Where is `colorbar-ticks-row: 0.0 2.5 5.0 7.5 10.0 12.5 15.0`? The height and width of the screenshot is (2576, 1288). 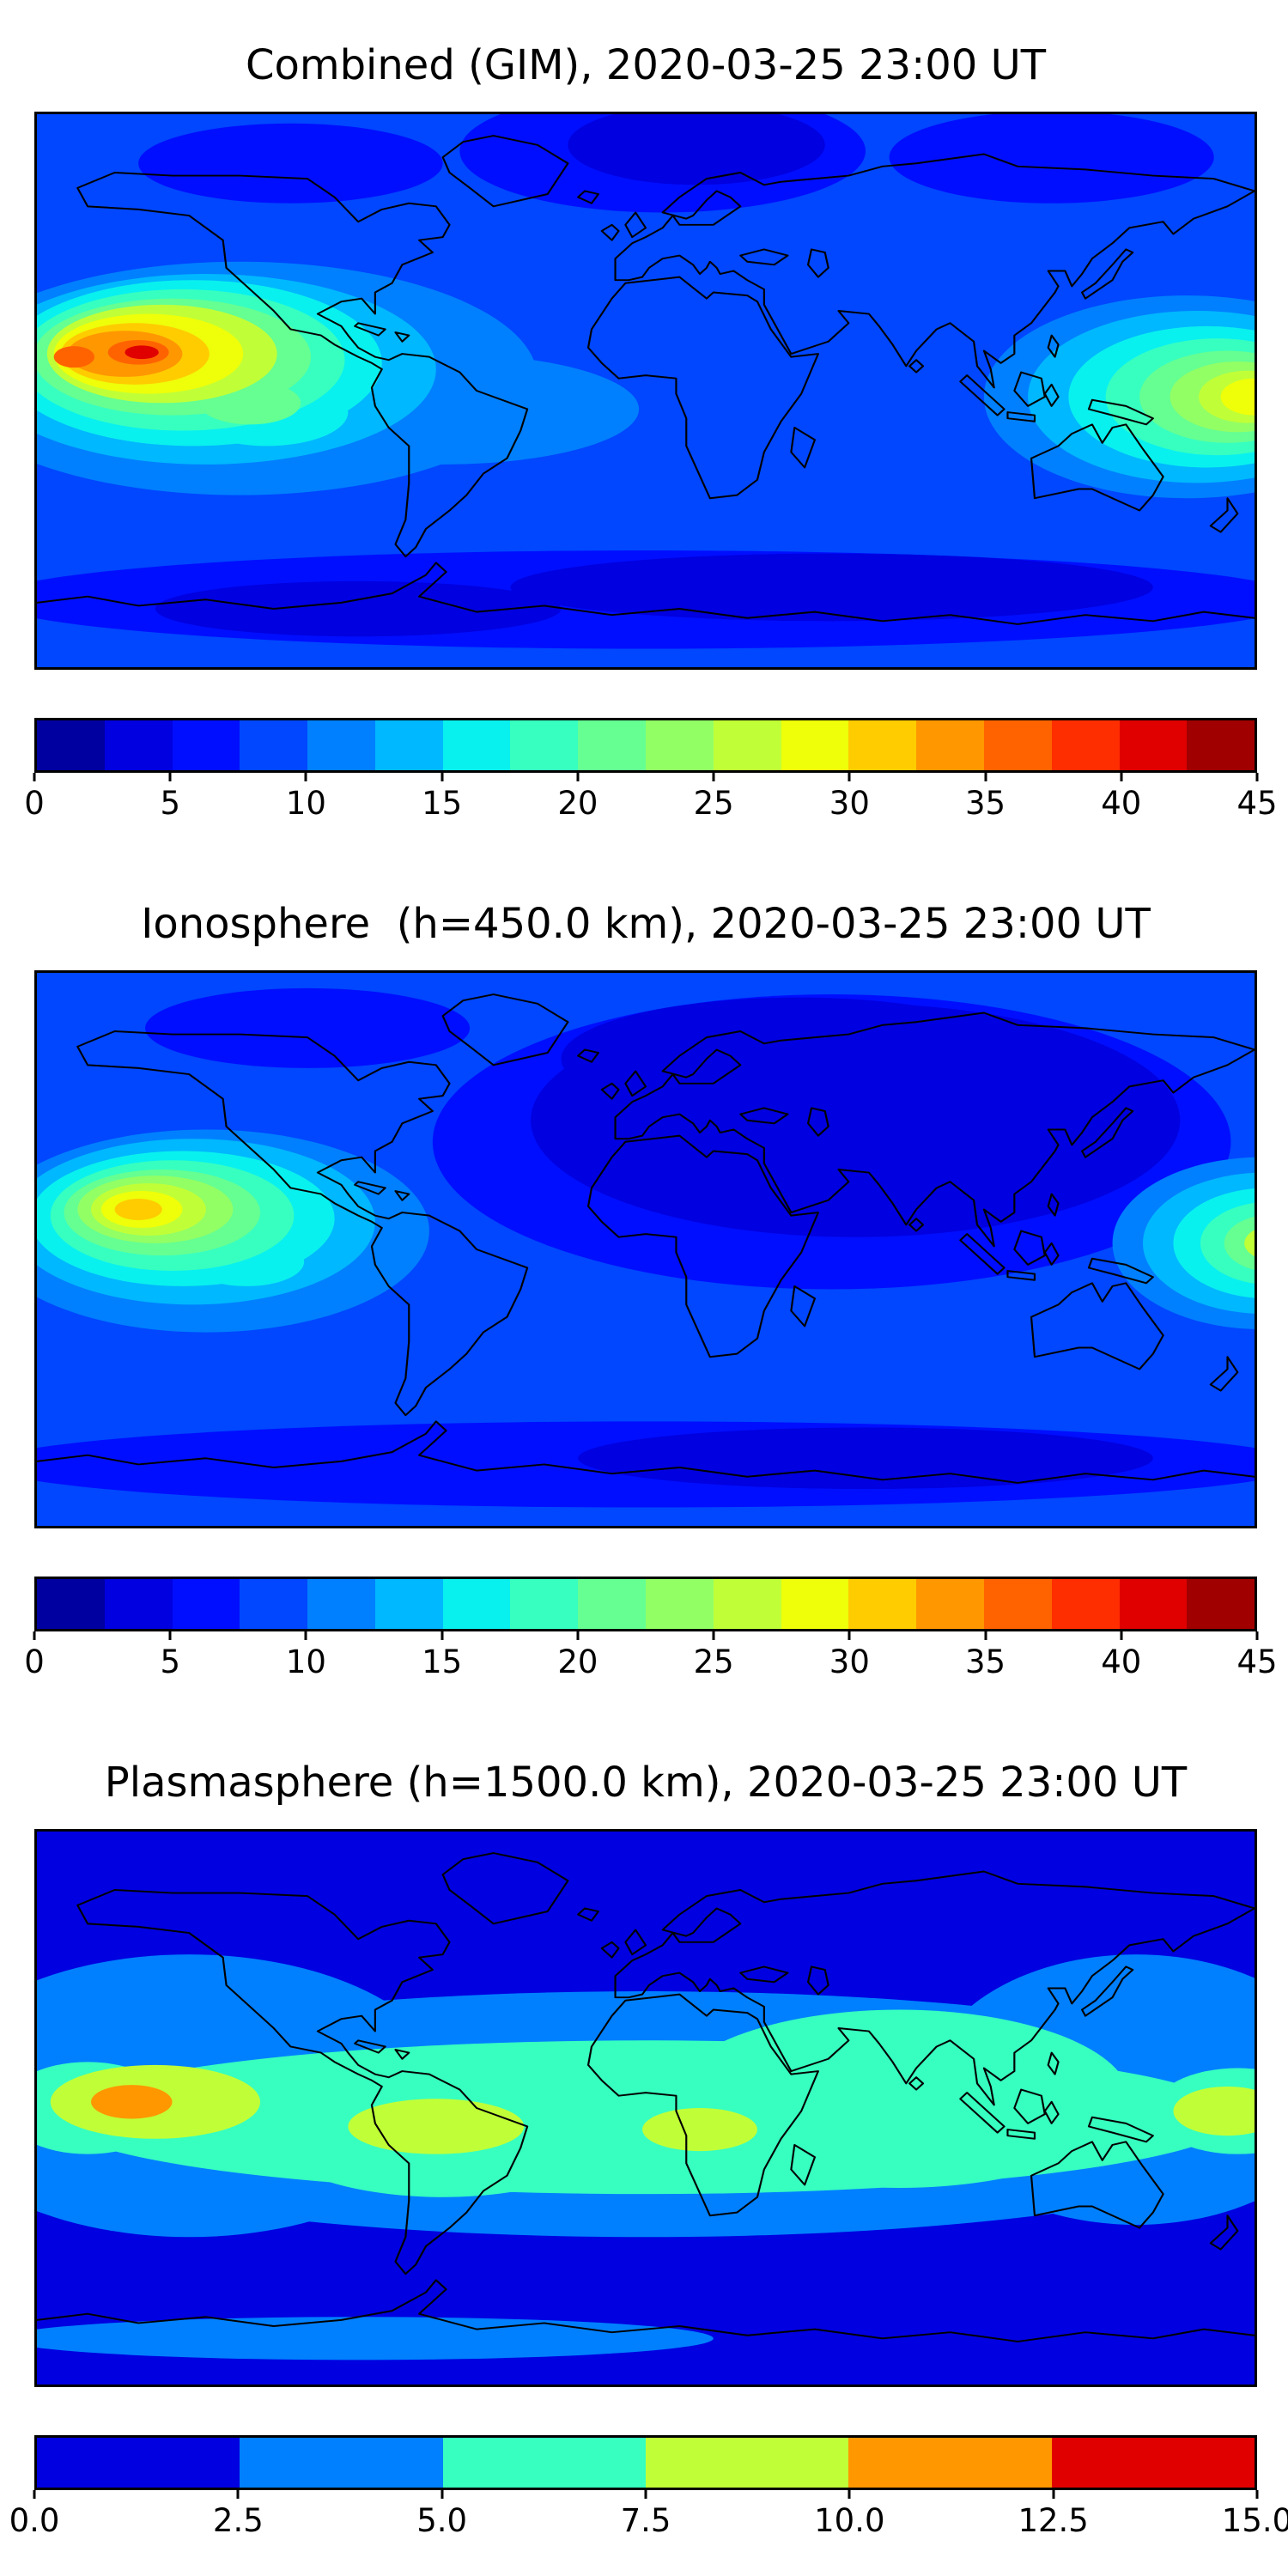 colorbar-ticks-row: 0.0 2.5 5.0 7.5 10.0 12.5 15.0 is located at coordinates (649, 2520).